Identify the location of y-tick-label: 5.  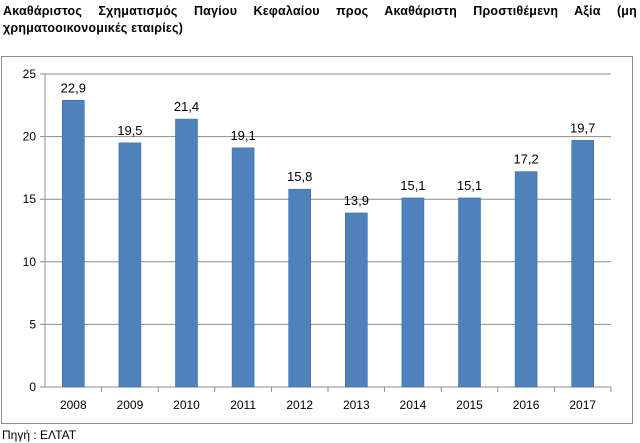
(32, 324).